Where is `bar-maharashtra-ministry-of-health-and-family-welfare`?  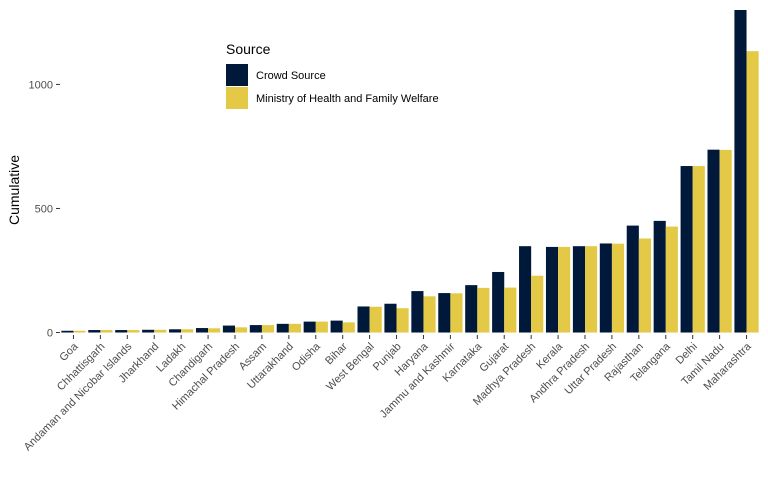 bar-maharashtra-ministry-of-health-and-family-welfare is located at coordinates (752, 192).